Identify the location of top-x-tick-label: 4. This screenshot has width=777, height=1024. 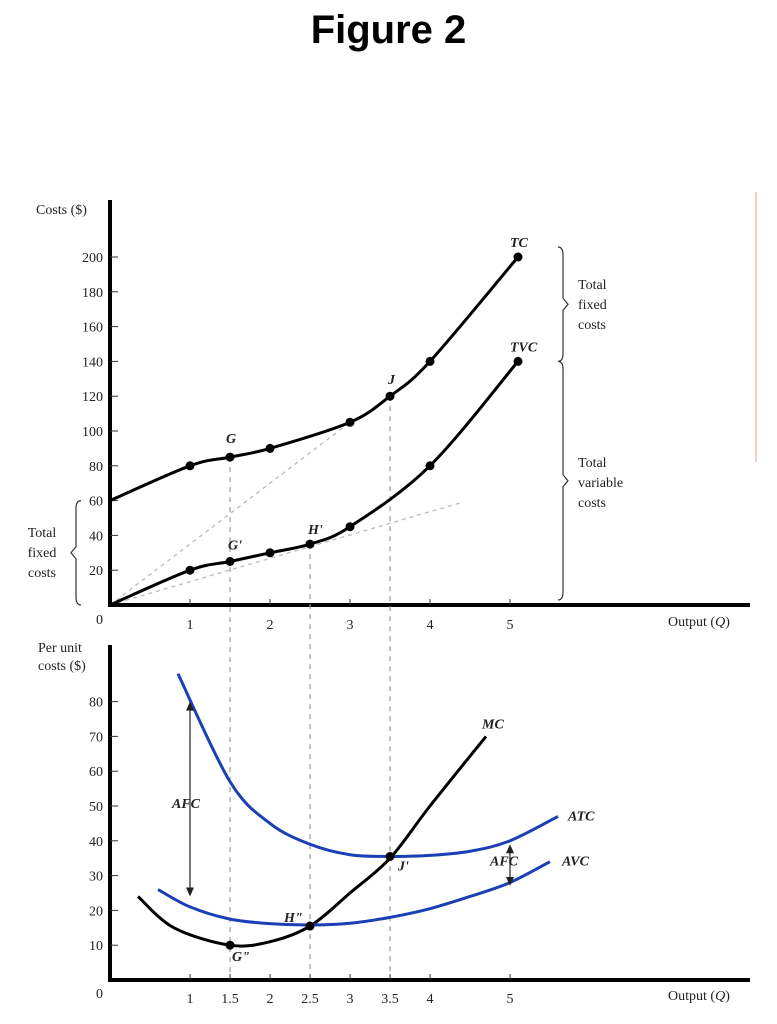
(430, 625).